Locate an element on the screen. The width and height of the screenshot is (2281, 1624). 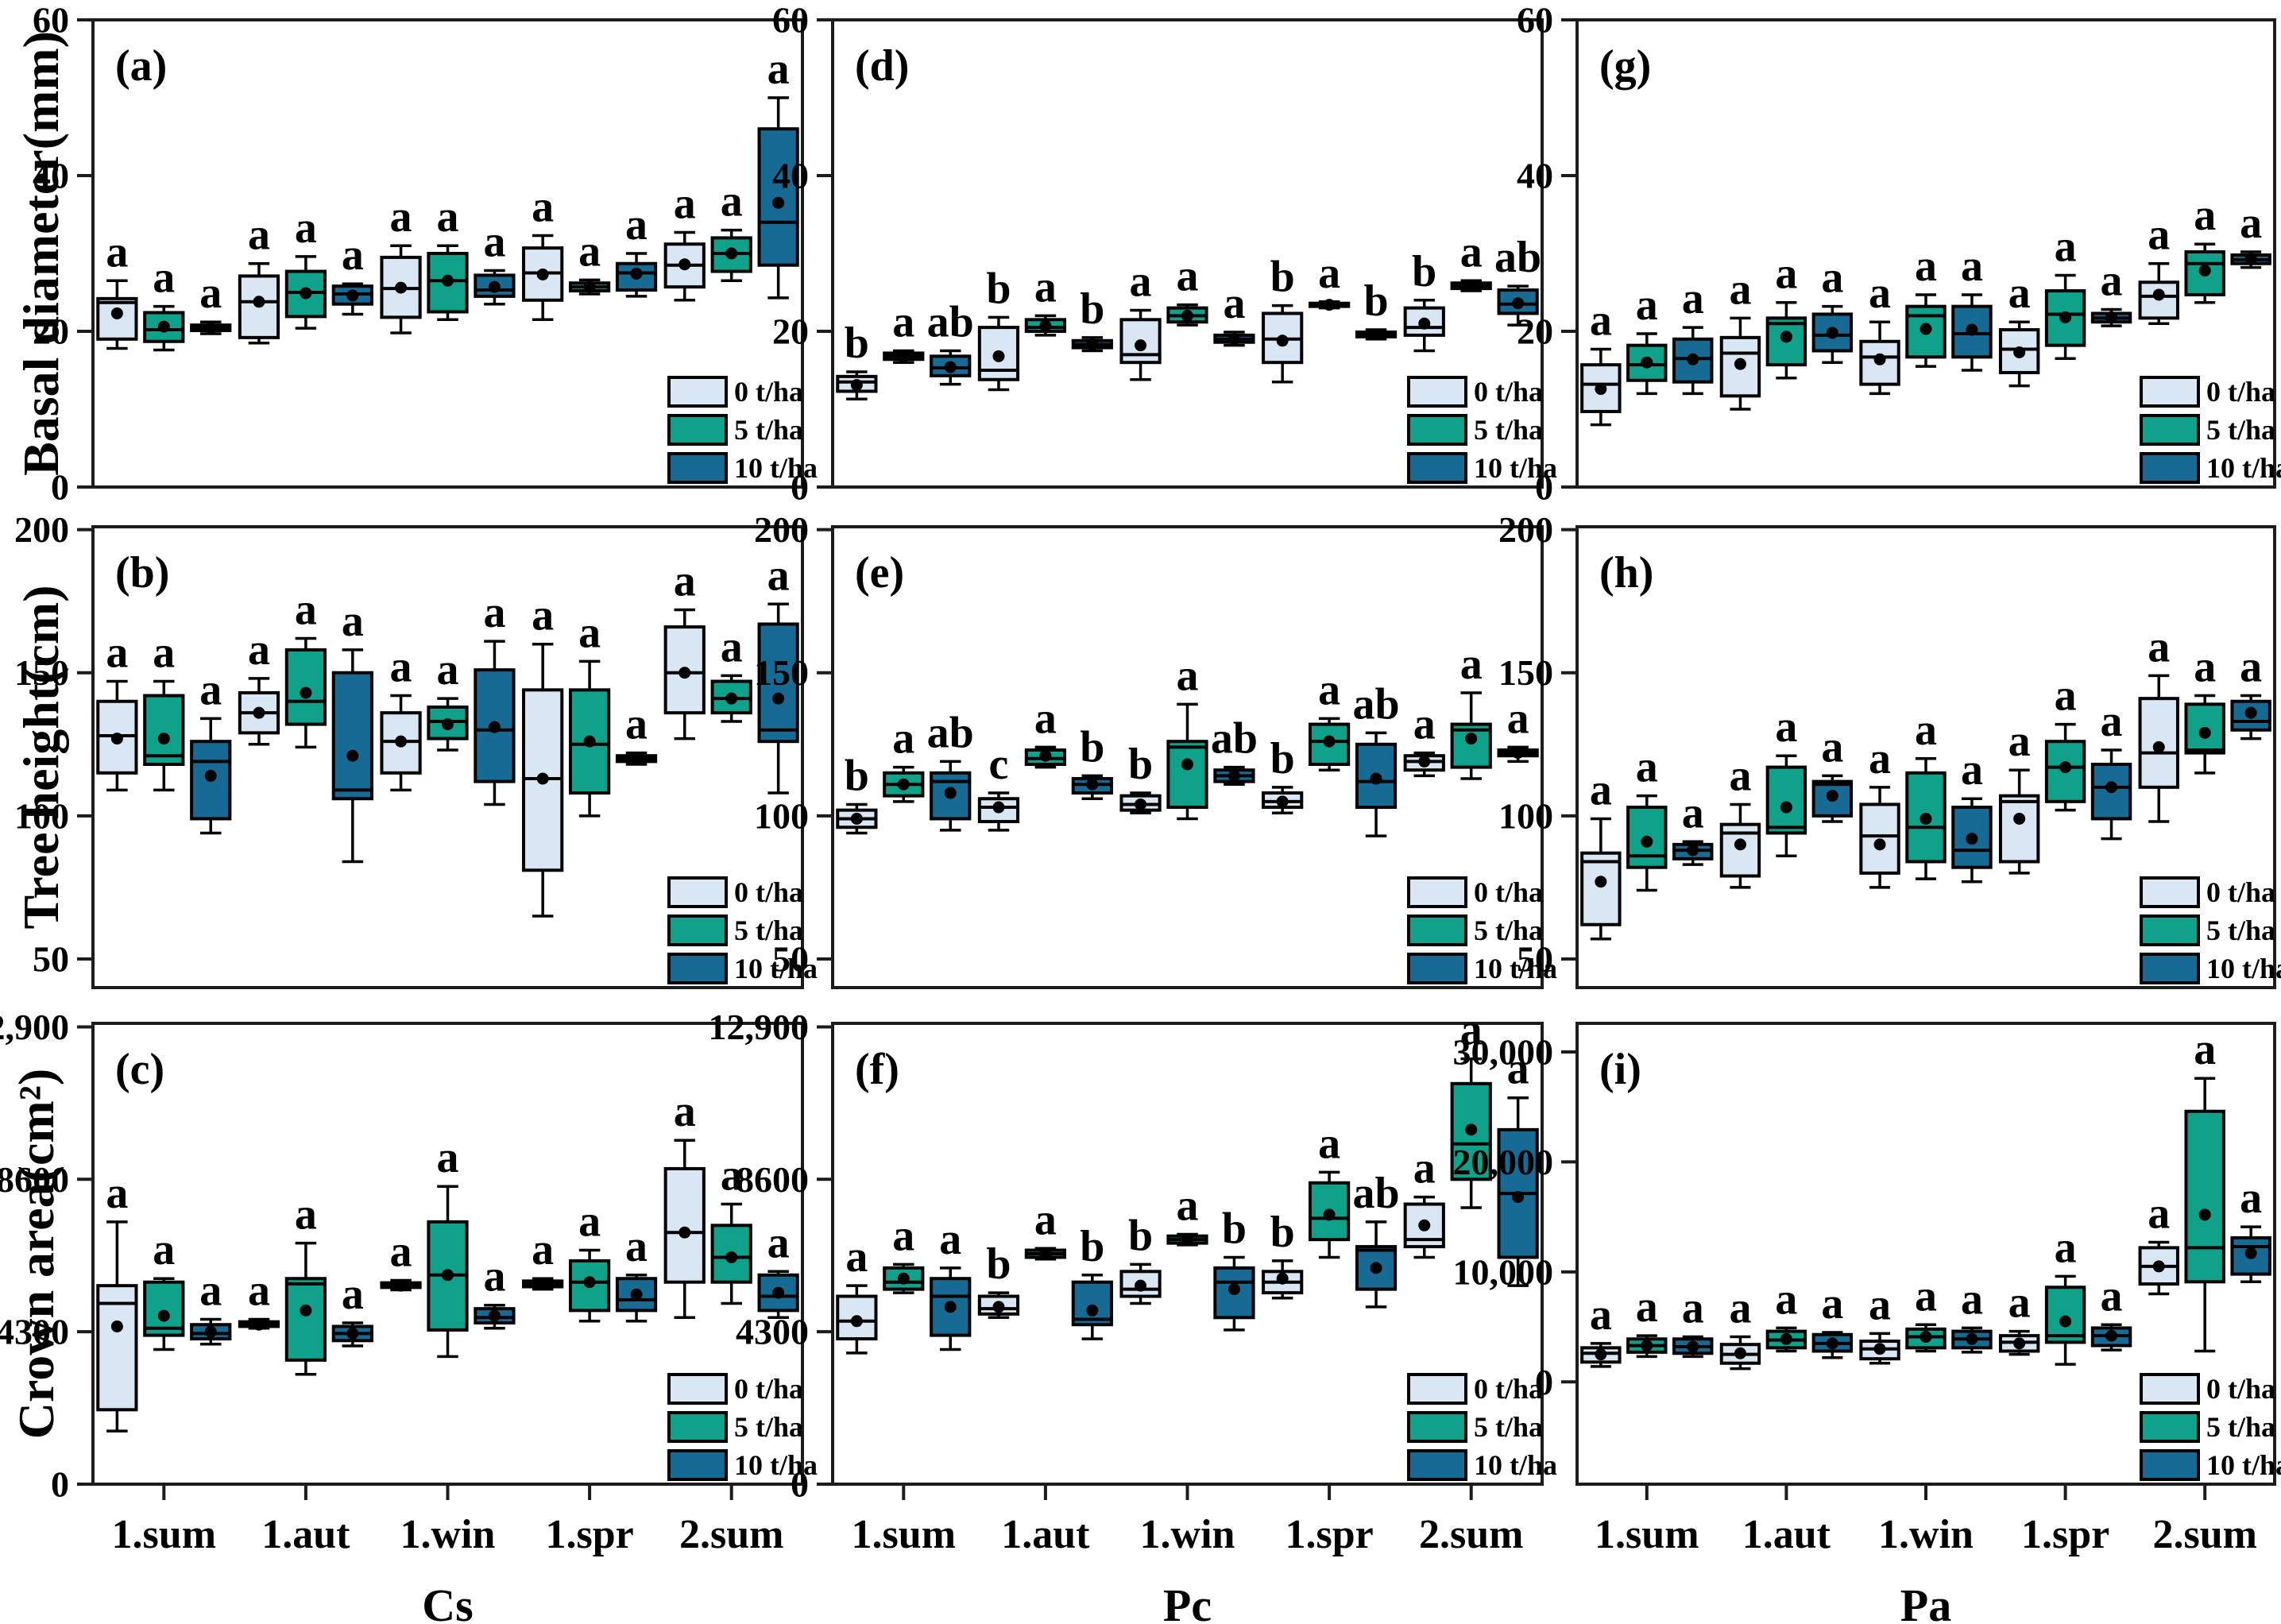
sig-letter: ab is located at coordinates (1375, 1193).